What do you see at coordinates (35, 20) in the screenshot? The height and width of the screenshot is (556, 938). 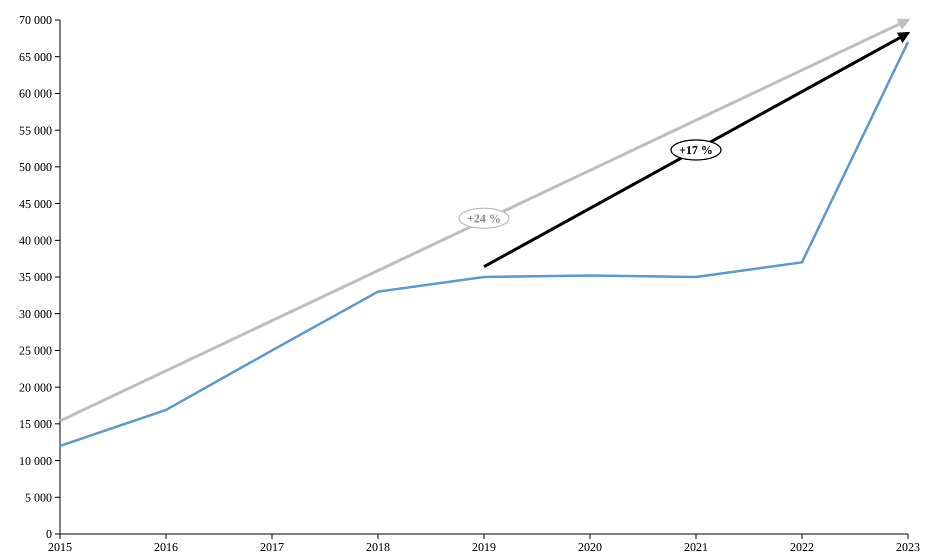 I see `y-tick-label: 70 000` at bounding box center [35, 20].